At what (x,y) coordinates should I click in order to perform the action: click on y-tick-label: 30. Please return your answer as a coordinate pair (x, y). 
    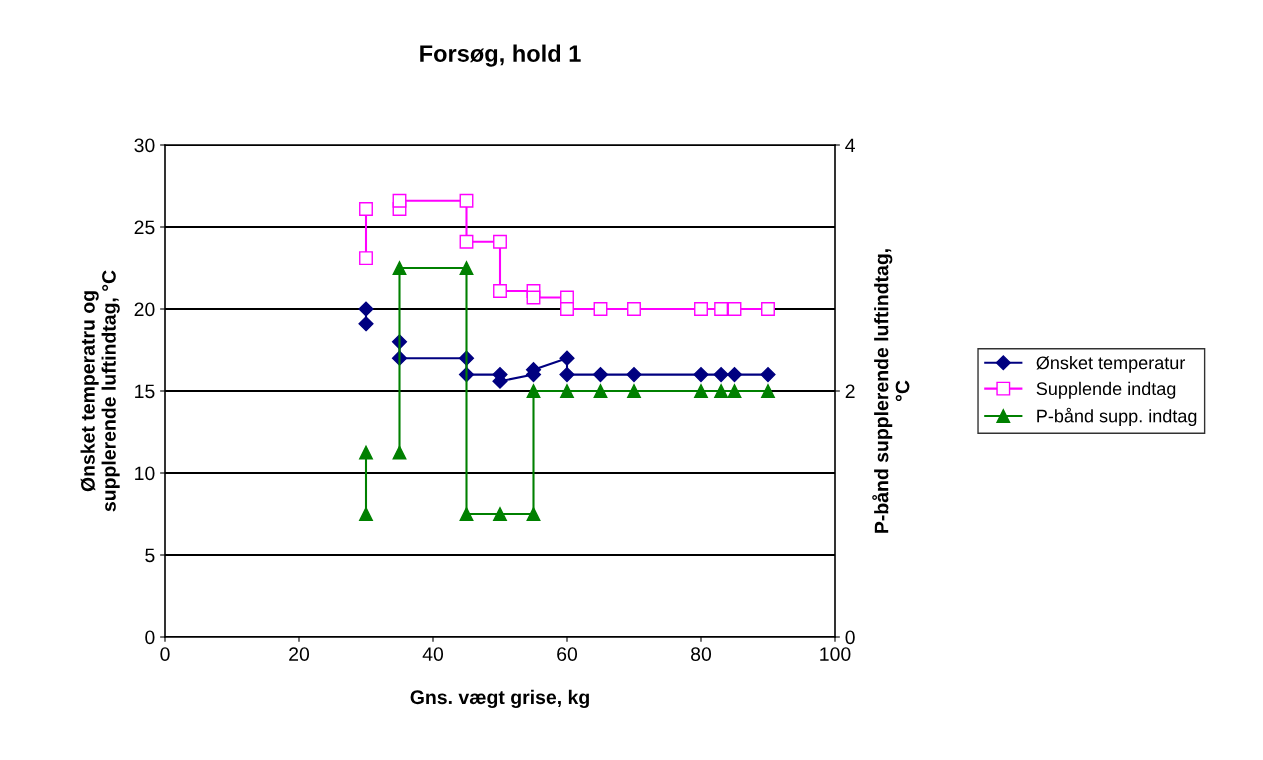
    Looking at the image, I should click on (144, 145).